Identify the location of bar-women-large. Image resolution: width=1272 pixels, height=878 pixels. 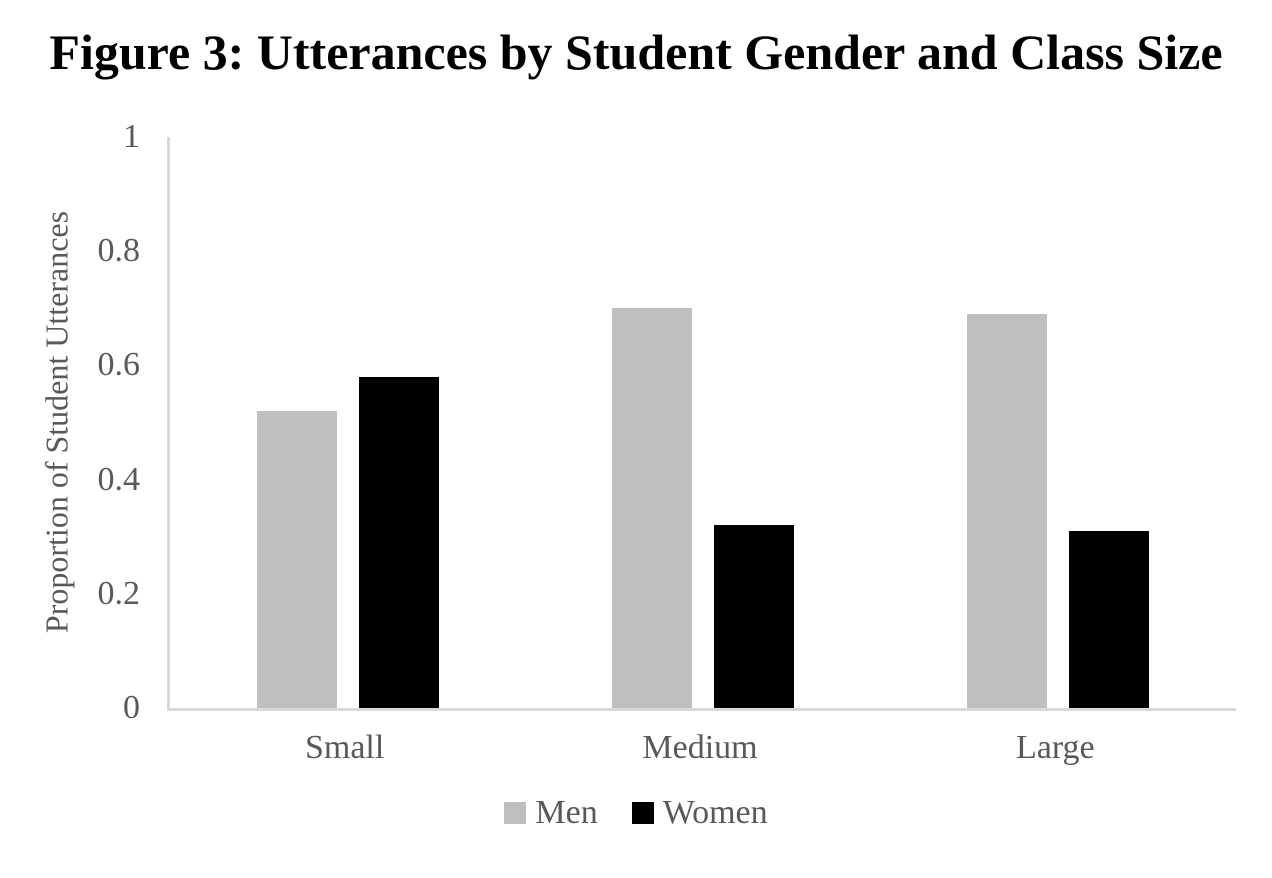
(1109, 619).